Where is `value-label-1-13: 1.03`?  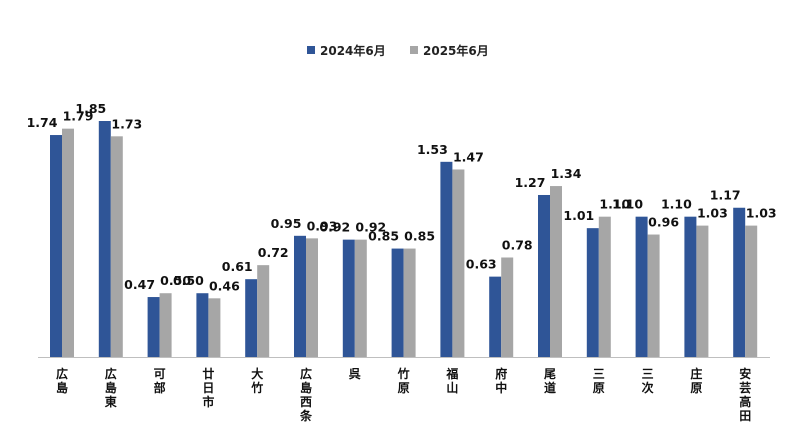
value-label-1-13: 1.03 is located at coordinates (712, 213).